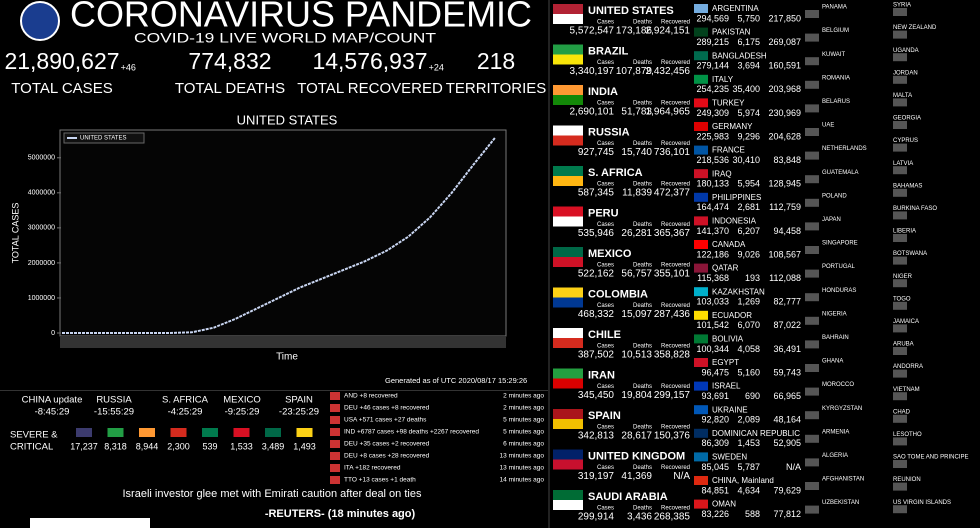  What do you see at coordinates (748, 325) in the screenshot?
I see `country-deaths: 6,070` at bounding box center [748, 325].